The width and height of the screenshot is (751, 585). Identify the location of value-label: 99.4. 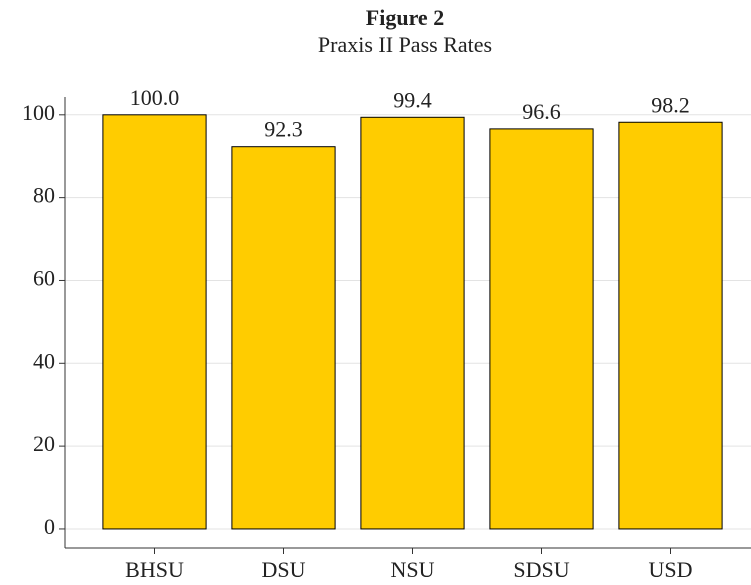
(412, 99).